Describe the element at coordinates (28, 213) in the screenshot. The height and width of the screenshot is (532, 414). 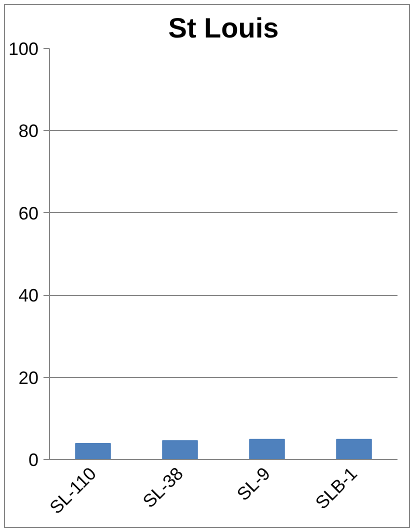
I see `y-tick-label: 60` at that location.